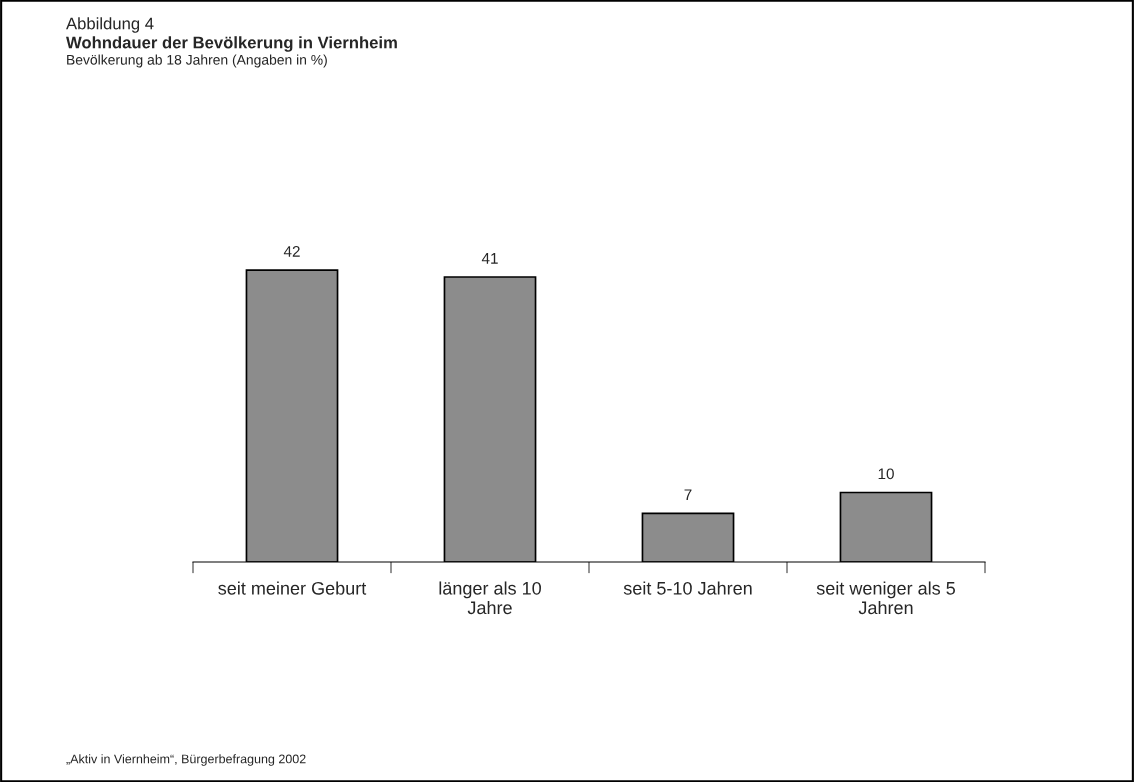  Describe the element at coordinates (110, 25) in the screenshot. I see `text: Abbildung 4` at that location.